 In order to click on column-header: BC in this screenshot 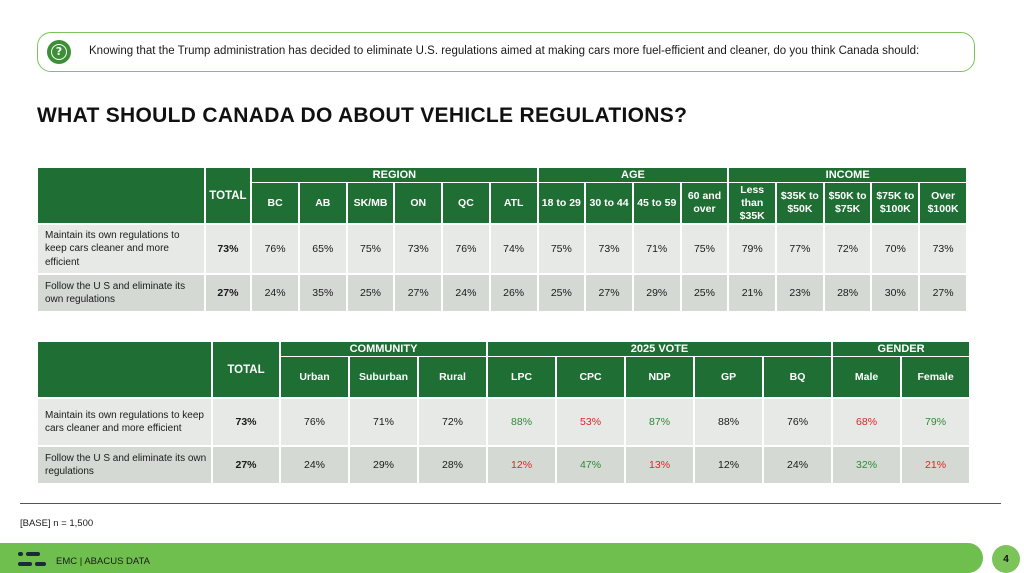, I will do `click(275, 203)`.